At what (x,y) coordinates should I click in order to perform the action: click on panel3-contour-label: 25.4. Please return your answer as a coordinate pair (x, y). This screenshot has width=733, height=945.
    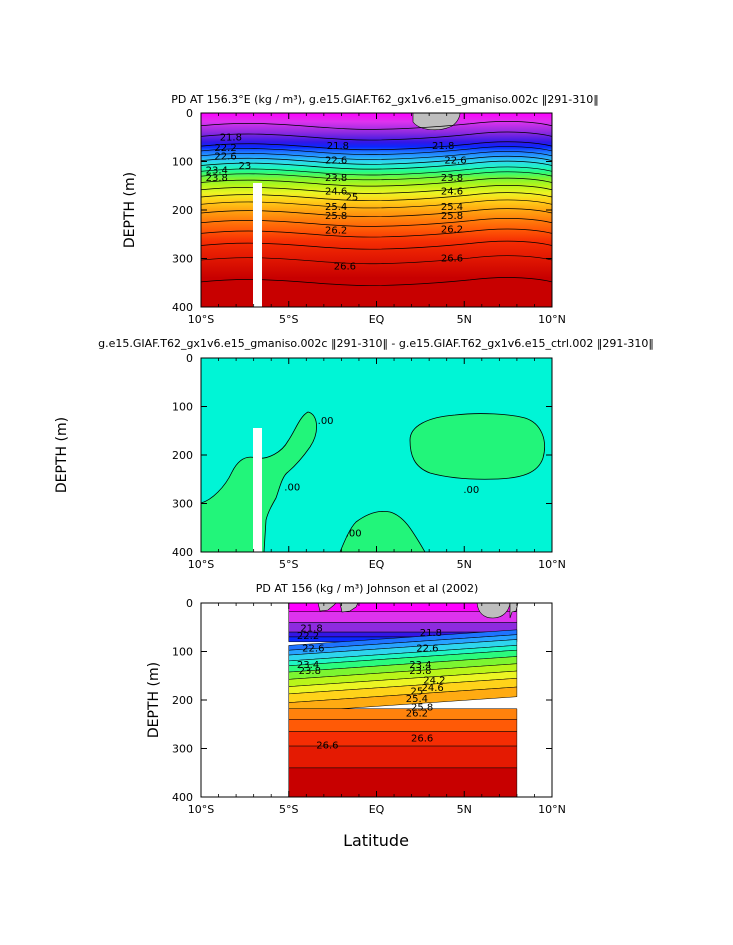
    Looking at the image, I should click on (417, 699).